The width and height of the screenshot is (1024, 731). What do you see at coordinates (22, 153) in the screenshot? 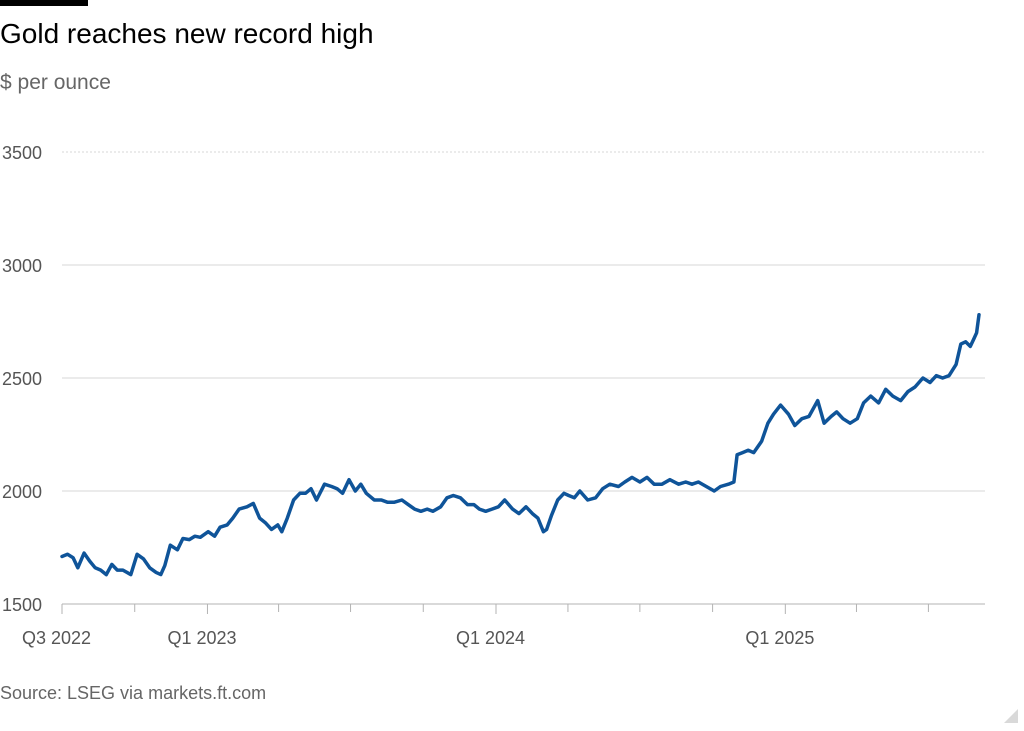
I see `y-tick-label: 3500` at bounding box center [22, 153].